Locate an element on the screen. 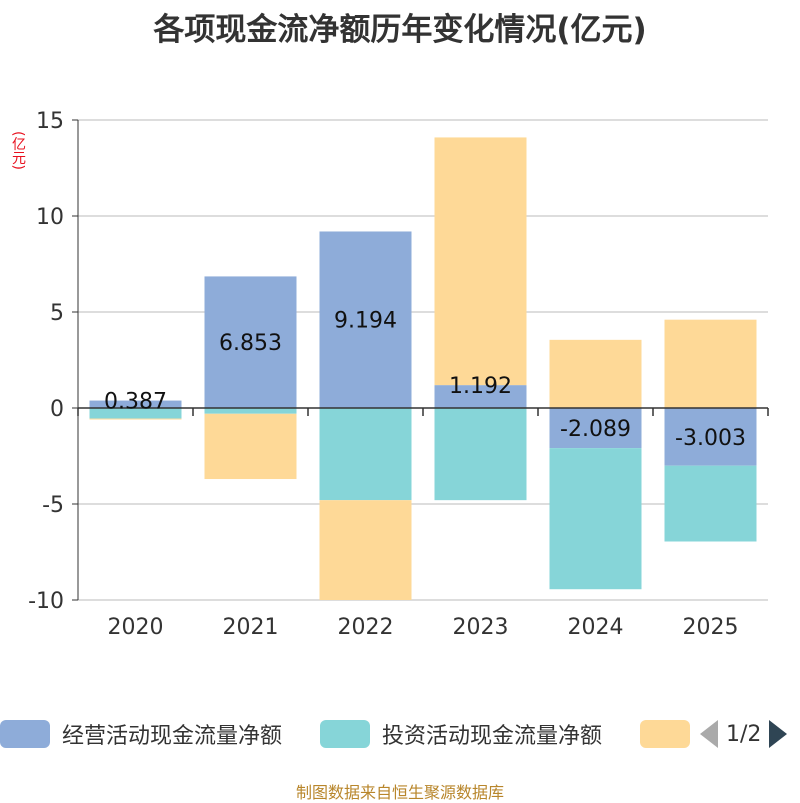 The height and width of the screenshot is (803, 800). bar-operating-2024 is located at coordinates (595, 428).